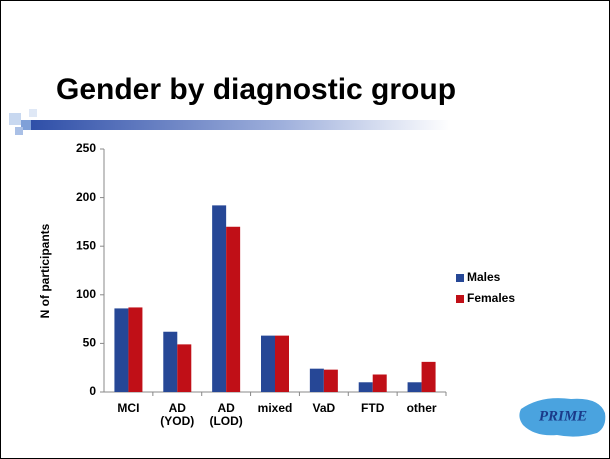 The height and width of the screenshot is (459, 610). What do you see at coordinates (421, 408) in the screenshot?
I see `x-tick-label: other` at bounding box center [421, 408].